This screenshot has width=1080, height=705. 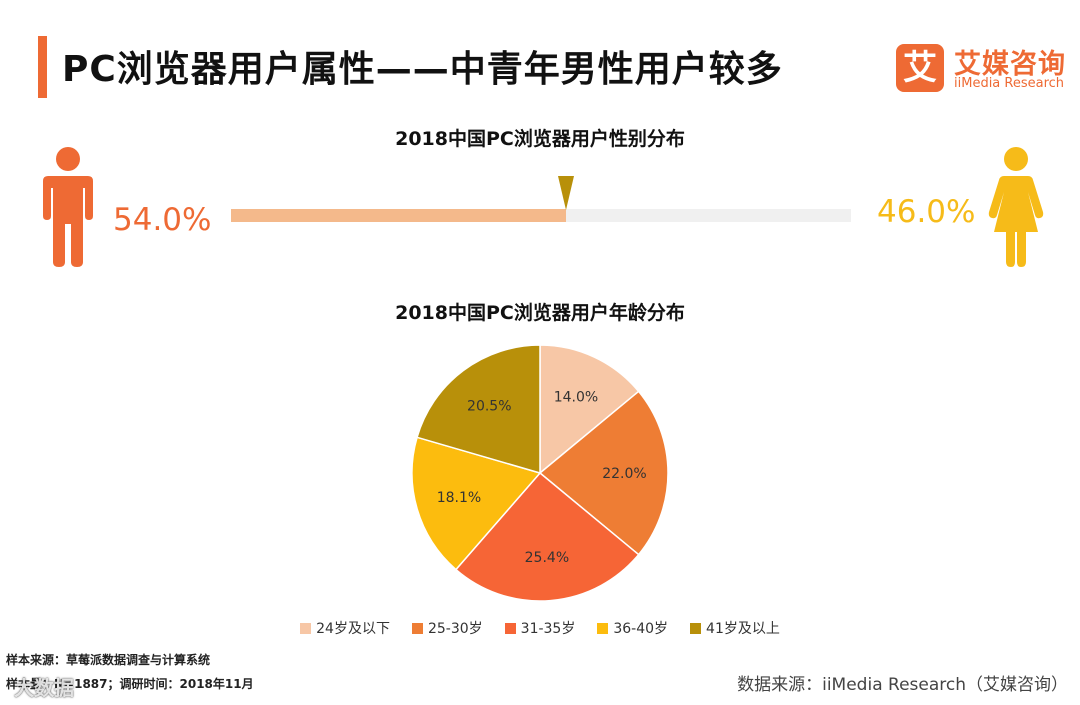 I want to click on pie-label-4: 18.1%, so click(x=459, y=498).